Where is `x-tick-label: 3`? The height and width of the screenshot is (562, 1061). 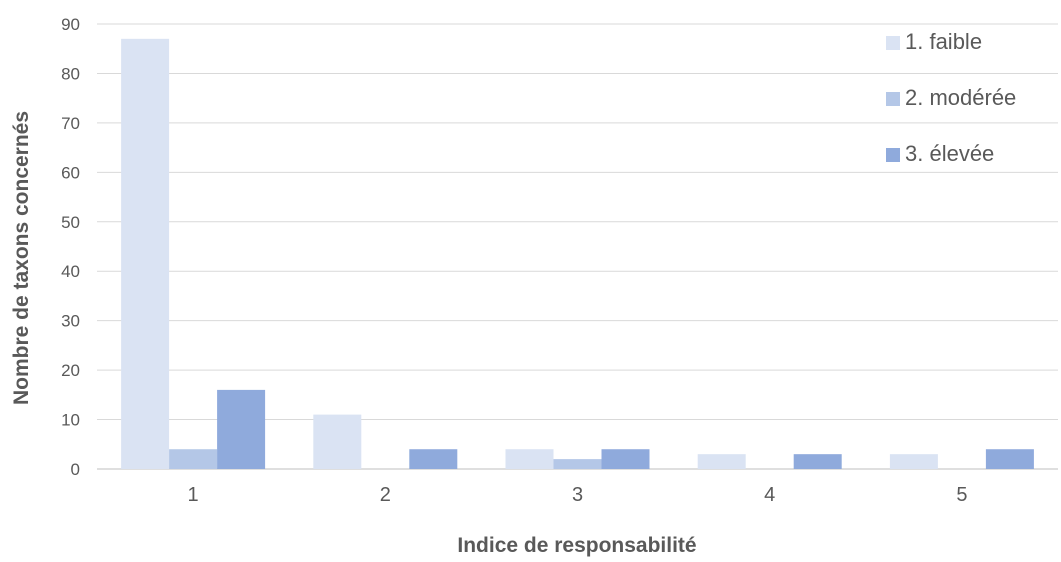
x-tick-label: 3 is located at coordinates (577, 495).